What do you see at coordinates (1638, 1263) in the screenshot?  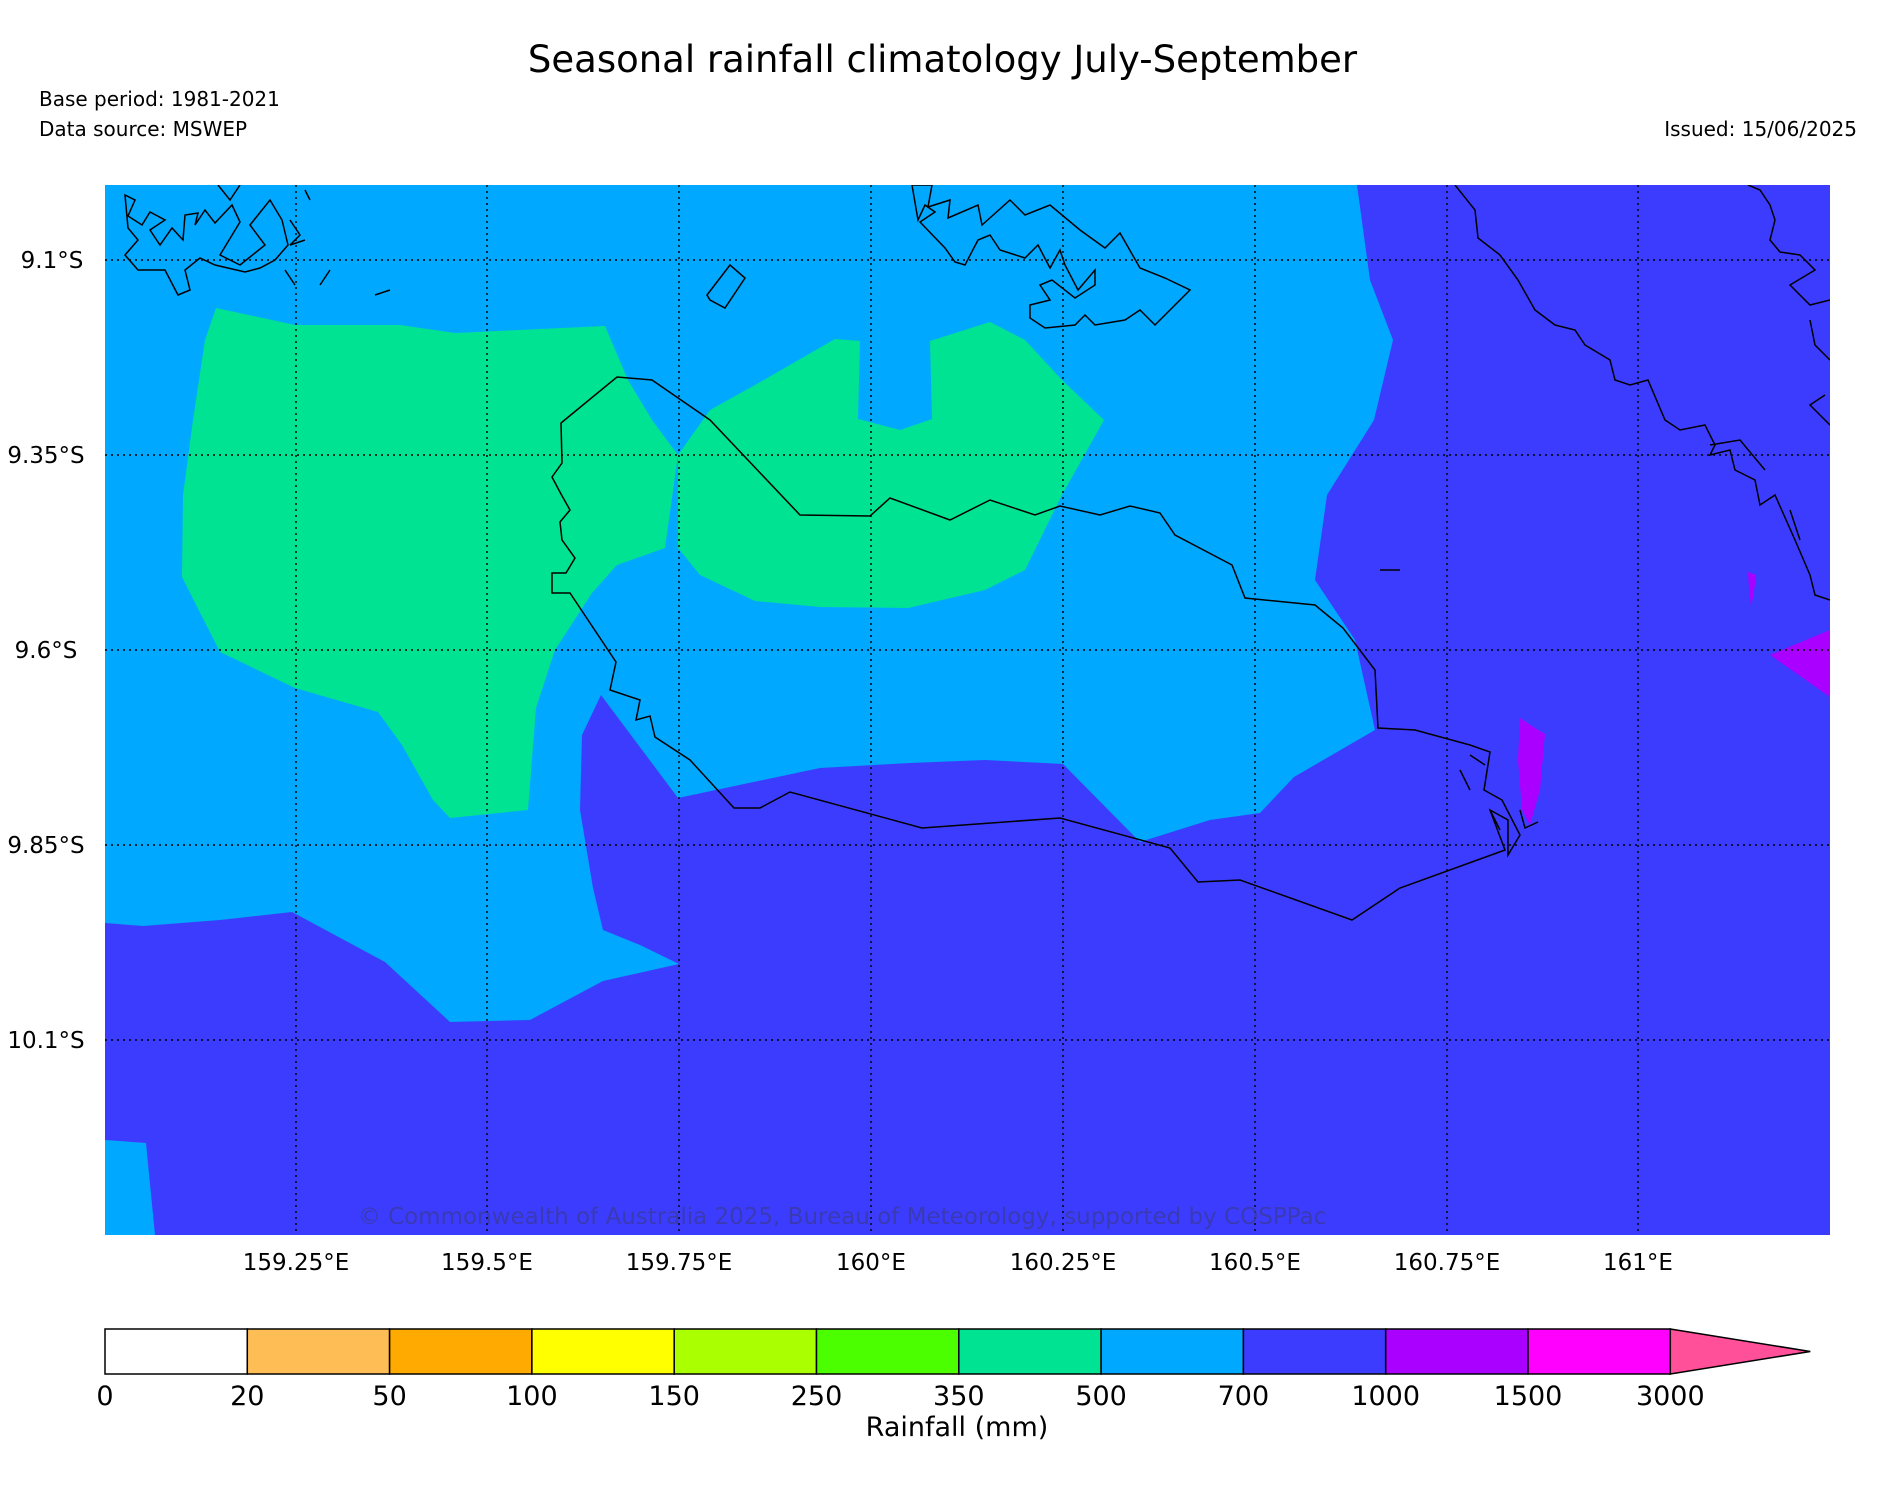 I see `lon-label: 161°E` at bounding box center [1638, 1263].